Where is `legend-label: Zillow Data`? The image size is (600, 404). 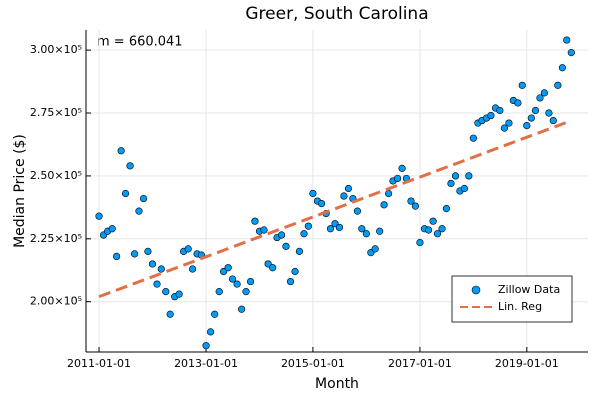 legend-label: Zillow Data is located at coordinates (529, 289).